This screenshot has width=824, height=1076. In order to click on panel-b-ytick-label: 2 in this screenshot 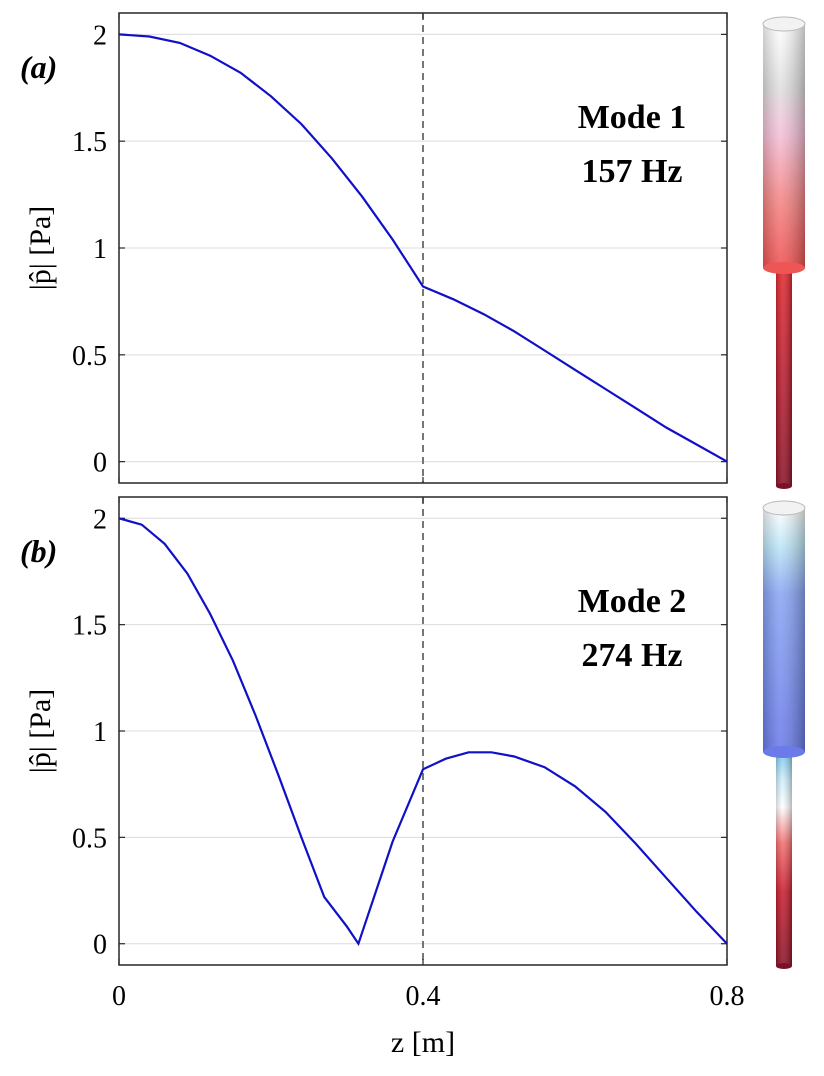, I will do `click(100, 519)`.